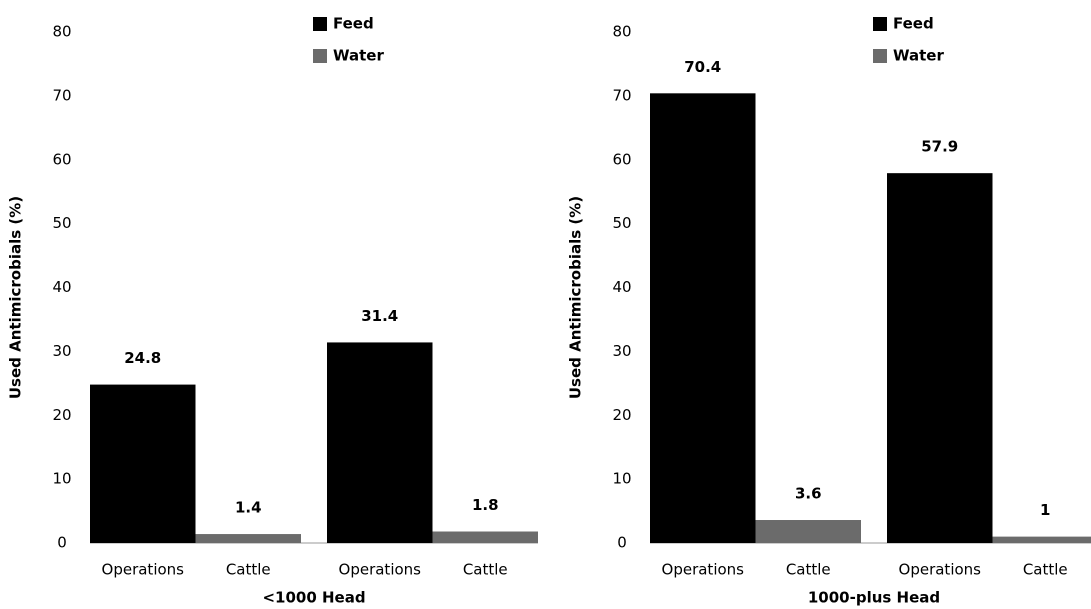 The width and height of the screenshot is (1091, 609). I want to click on x-axis-title: <1000 Head, so click(313, 598).